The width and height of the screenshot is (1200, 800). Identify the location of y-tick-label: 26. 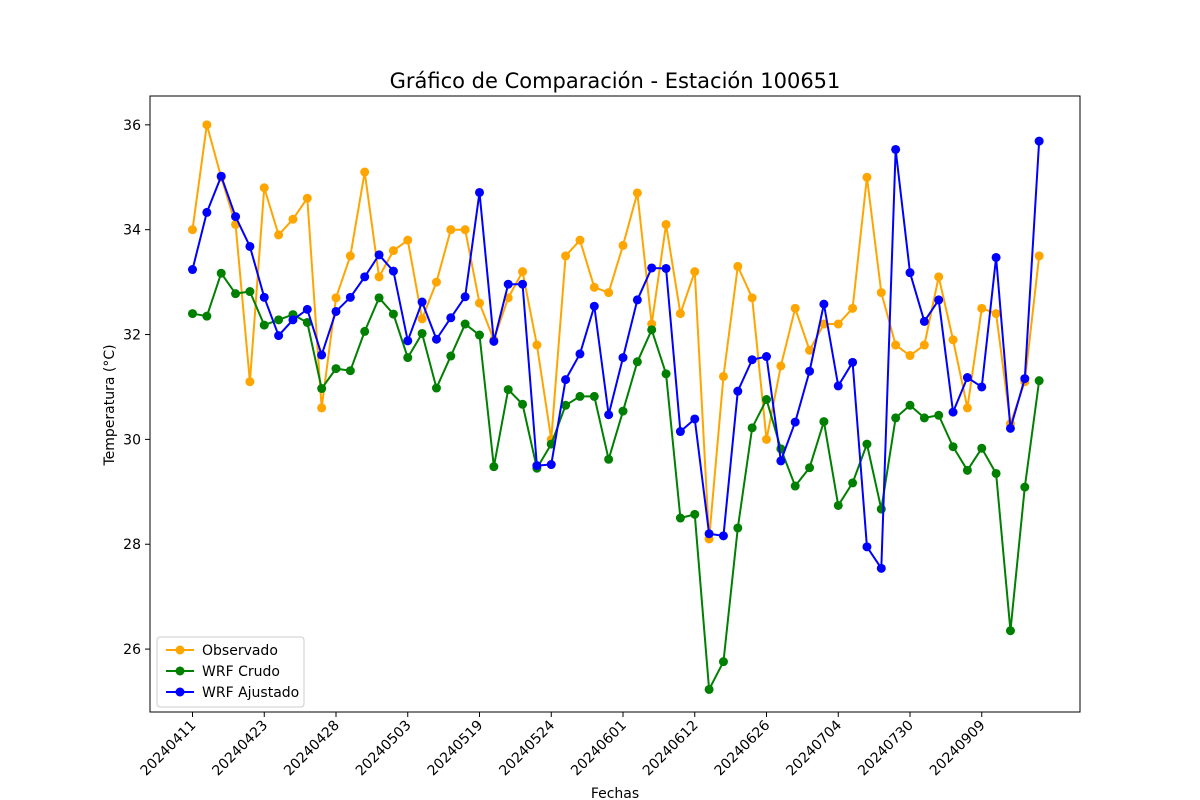
(132, 650).